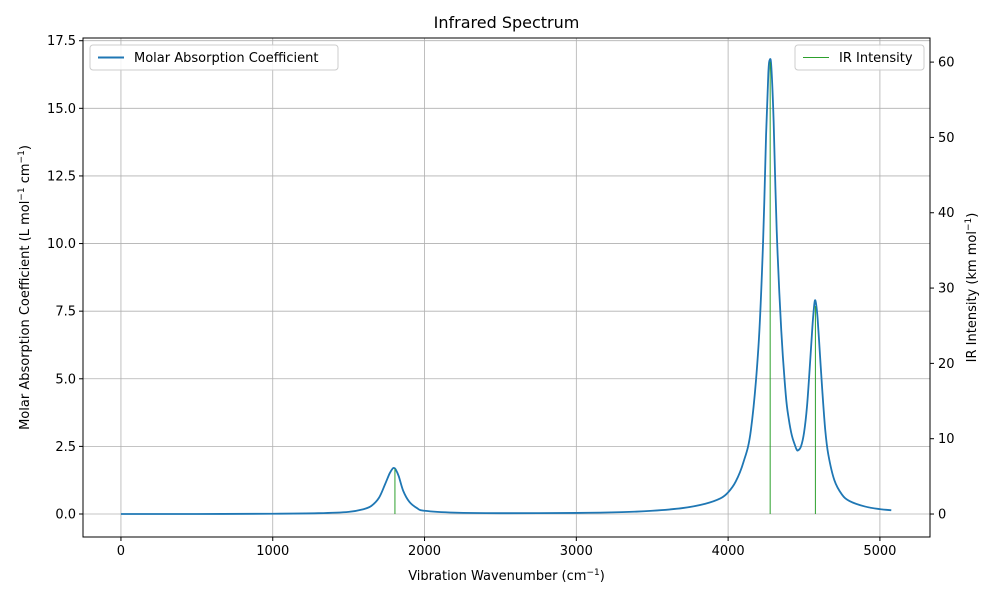  What do you see at coordinates (65, 379) in the screenshot?
I see `y-left-tick-label: 5.0` at bounding box center [65, 379].